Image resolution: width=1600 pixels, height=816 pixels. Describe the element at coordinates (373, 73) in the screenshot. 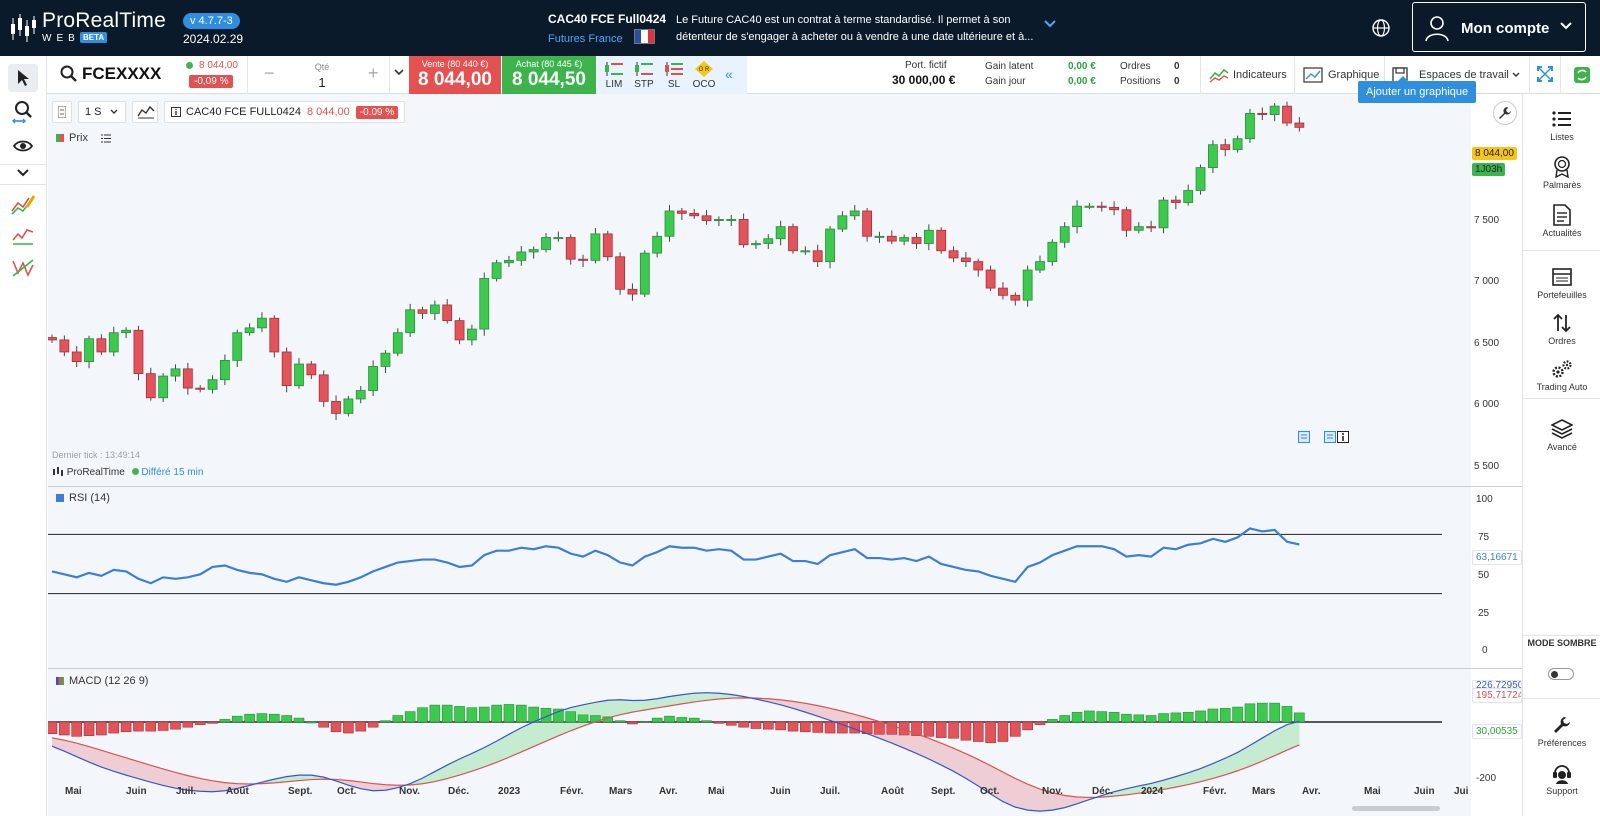

I see `increase-qty-button: +` at that location.